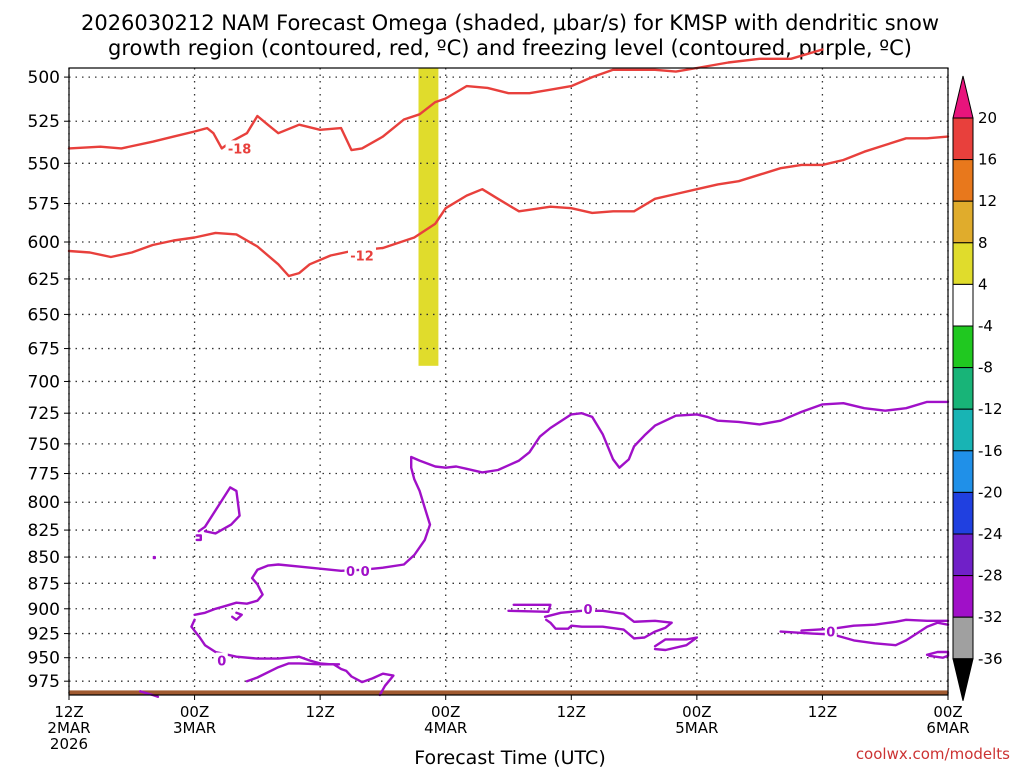 This screenshot has width=1024, height=768. I want to click on y-tick-label: 550, so click(44, 164).